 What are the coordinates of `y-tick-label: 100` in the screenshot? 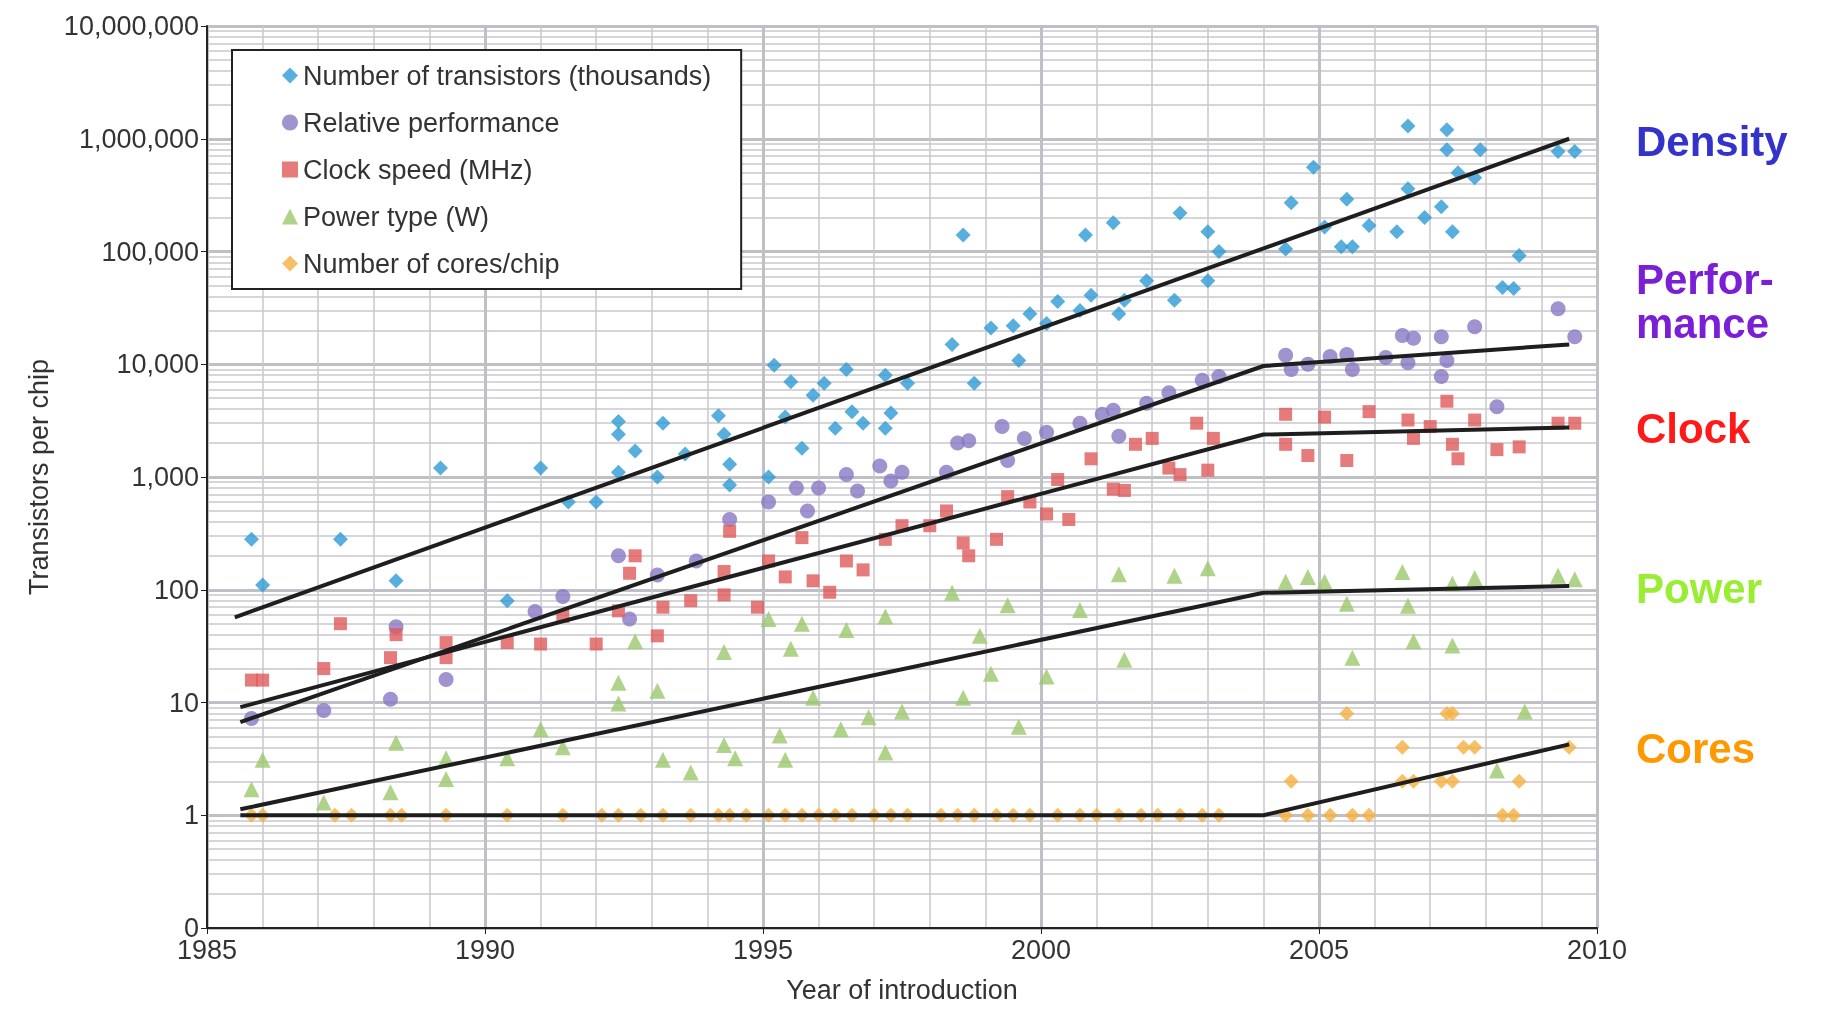 It's located at (176, 589).